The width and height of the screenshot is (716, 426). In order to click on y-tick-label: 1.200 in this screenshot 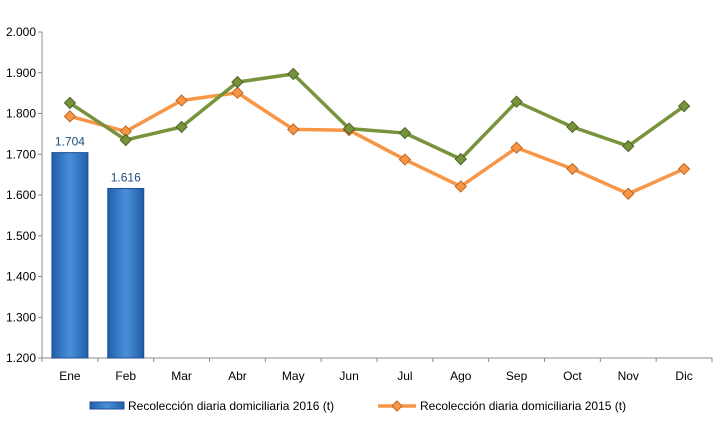, I will do `click(21, 358)`.